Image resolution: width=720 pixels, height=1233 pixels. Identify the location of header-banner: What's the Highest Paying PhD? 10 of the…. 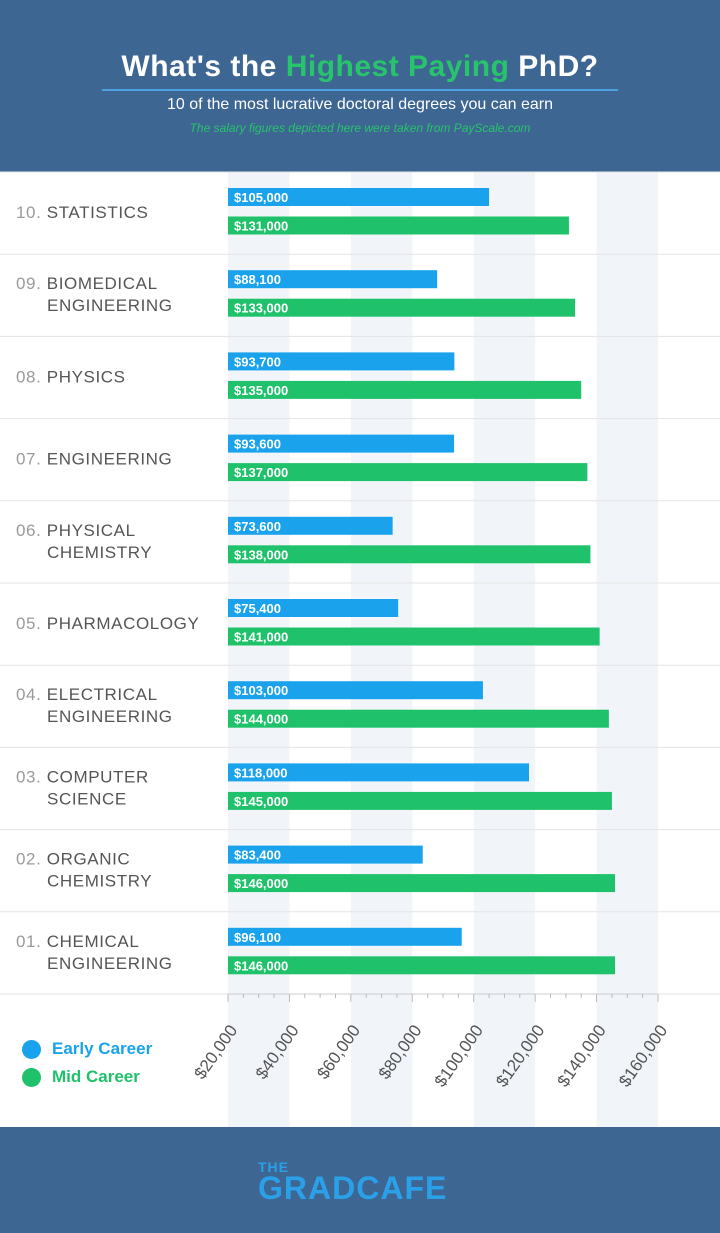
(360, 86).